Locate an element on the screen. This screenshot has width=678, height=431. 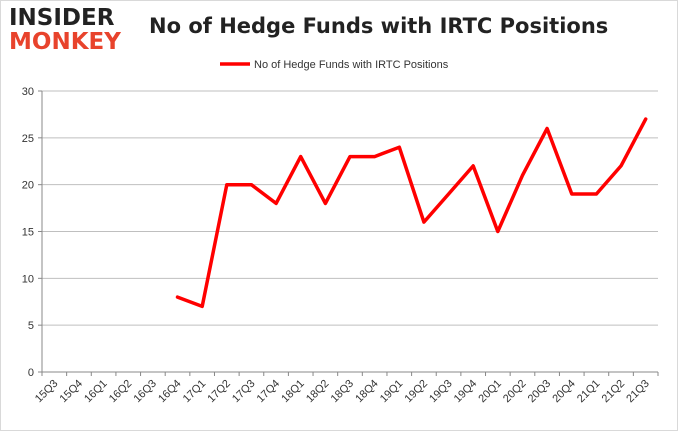
x-tick-label: 20Q4 is located at coordinates (564, 392).